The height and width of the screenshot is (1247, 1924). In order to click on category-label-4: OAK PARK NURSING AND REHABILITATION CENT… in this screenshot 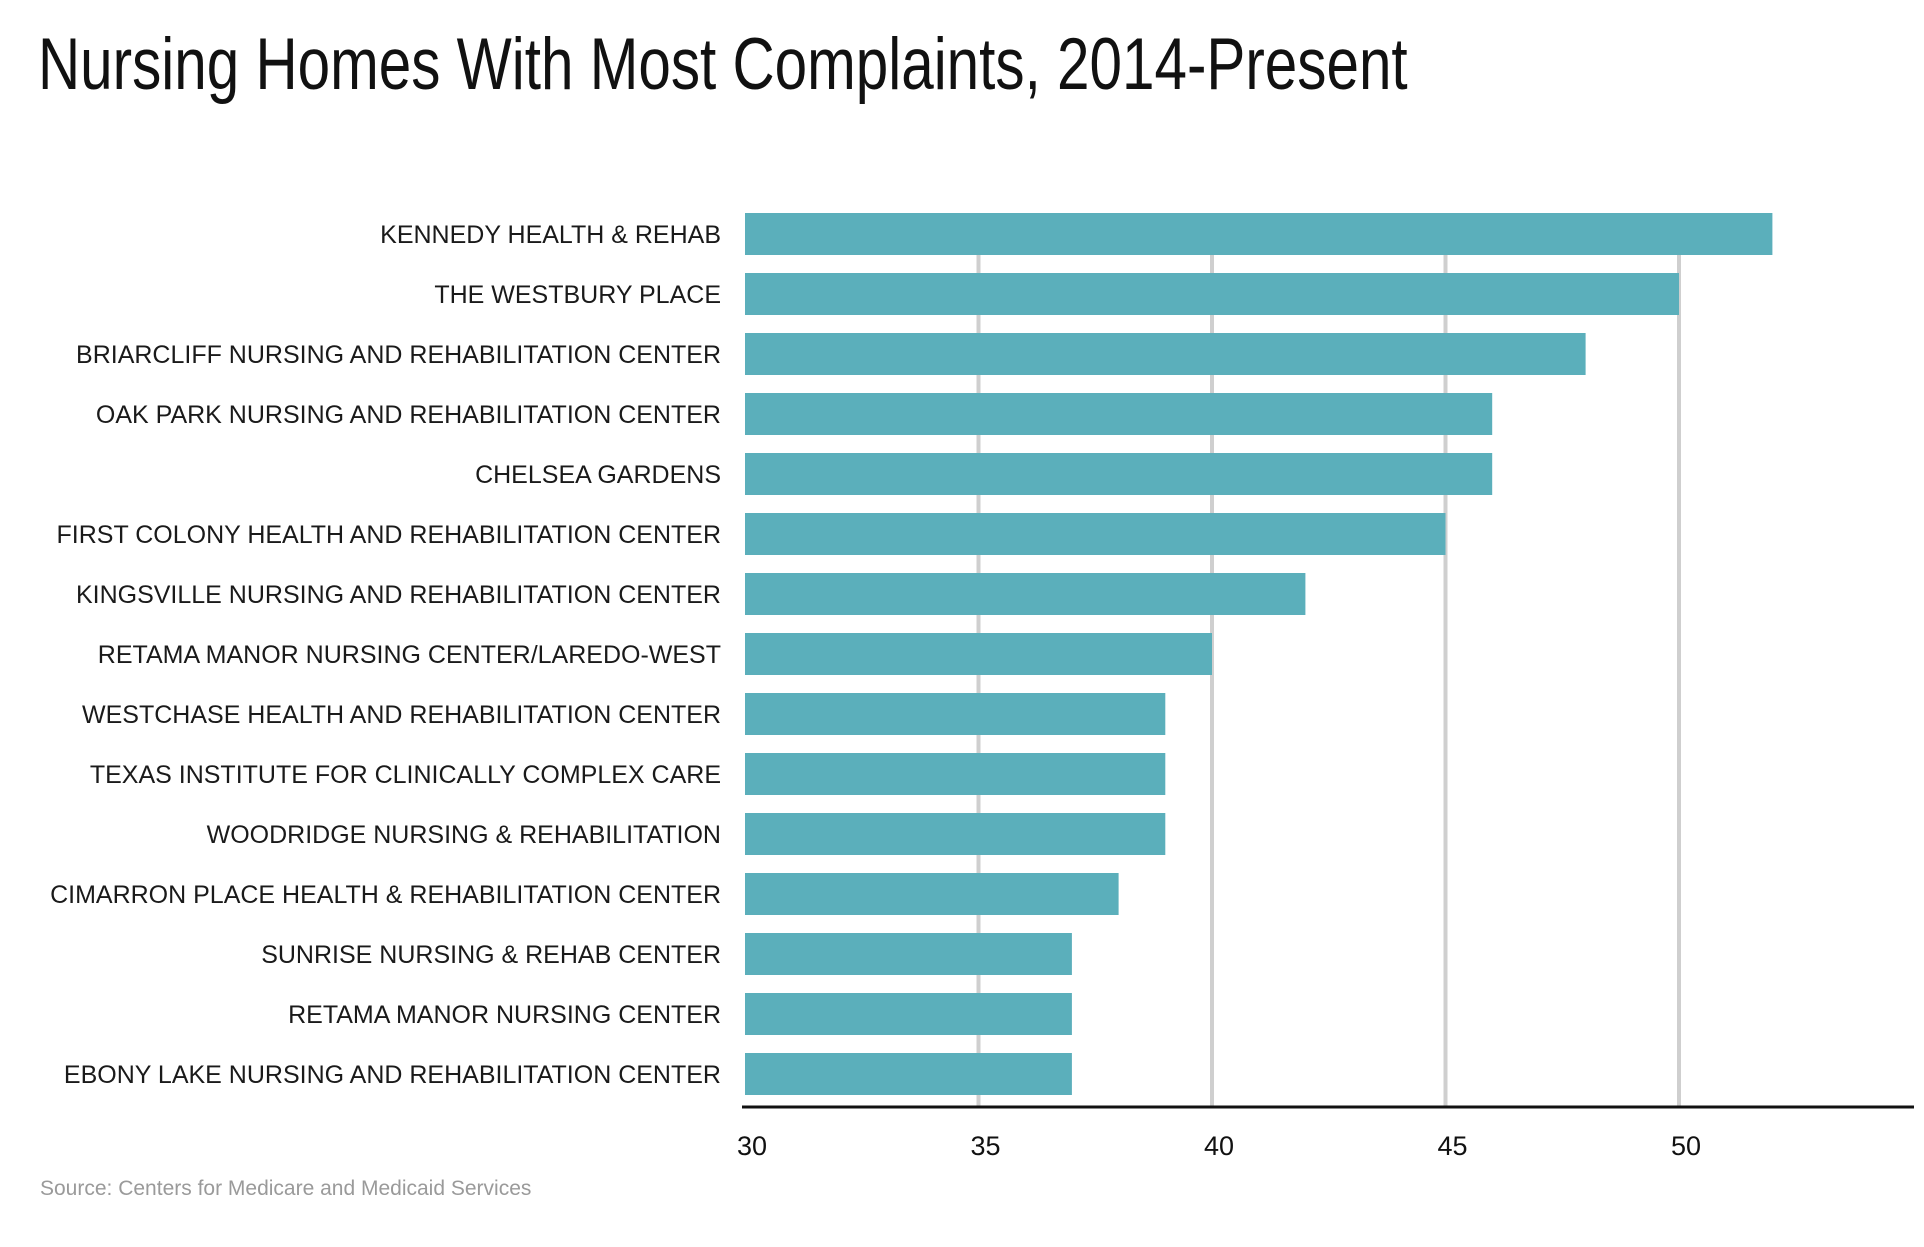, I will do `click(408, 415)`.